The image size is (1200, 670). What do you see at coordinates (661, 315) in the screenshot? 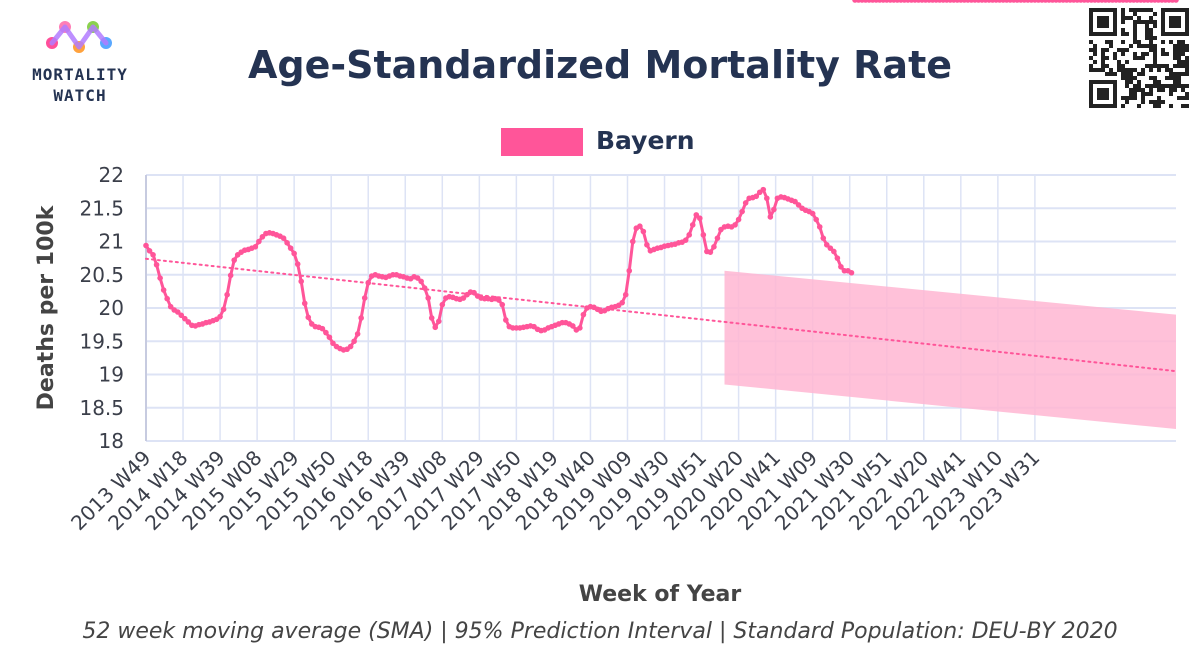
I see `baseline-line` at bounding box center [661, 315].